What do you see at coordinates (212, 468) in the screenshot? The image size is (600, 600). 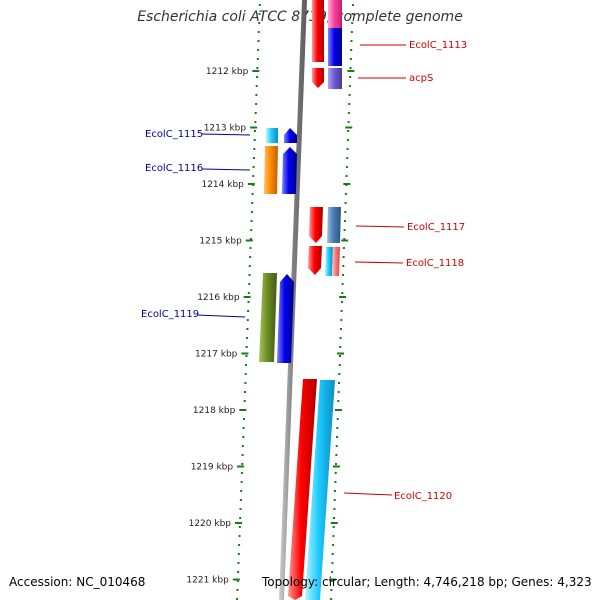 I see `tick-label: 1219 kbp` at bounding box center [212, 468].